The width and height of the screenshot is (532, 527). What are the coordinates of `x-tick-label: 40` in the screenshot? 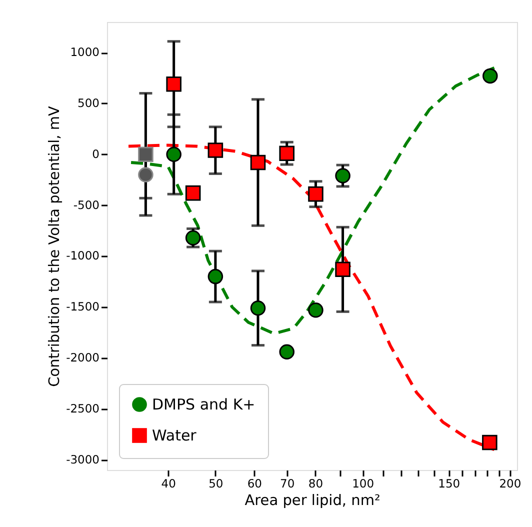 It's located at (168, 483).